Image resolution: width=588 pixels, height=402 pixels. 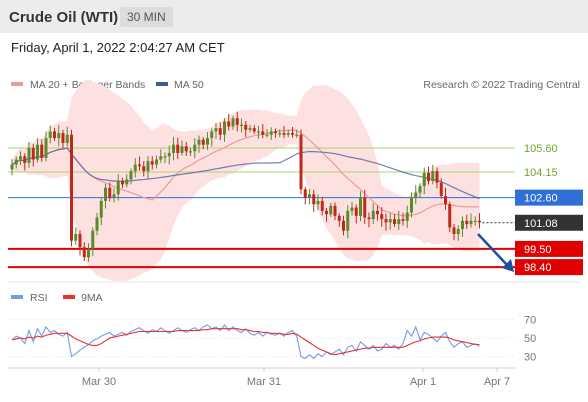 What do you see at coordinates (493, 250) in the screenshot?
I see `projection-arrow` at bounding box center [493, 250].